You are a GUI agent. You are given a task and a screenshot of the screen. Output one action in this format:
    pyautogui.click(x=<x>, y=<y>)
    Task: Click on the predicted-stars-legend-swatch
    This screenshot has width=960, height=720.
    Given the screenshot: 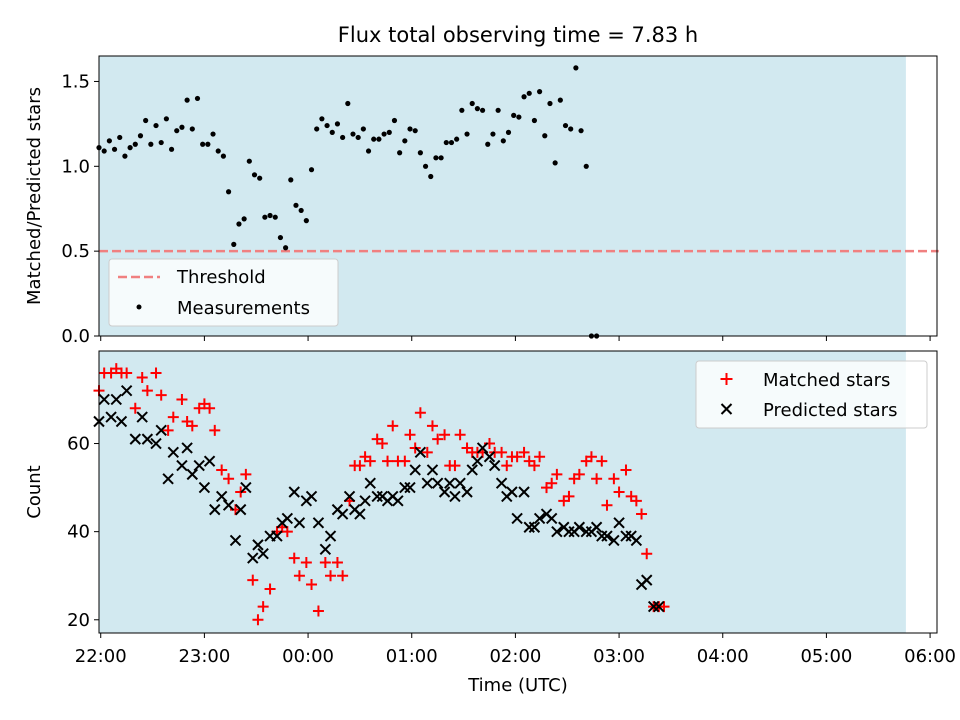 What is the action you would take?
    pyautogui.click(x=726, y=409)
    